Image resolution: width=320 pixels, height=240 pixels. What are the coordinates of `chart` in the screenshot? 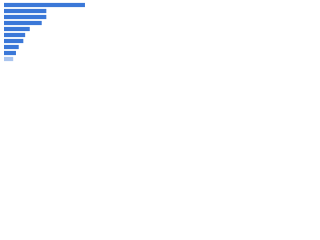 It's located at (44, 32).